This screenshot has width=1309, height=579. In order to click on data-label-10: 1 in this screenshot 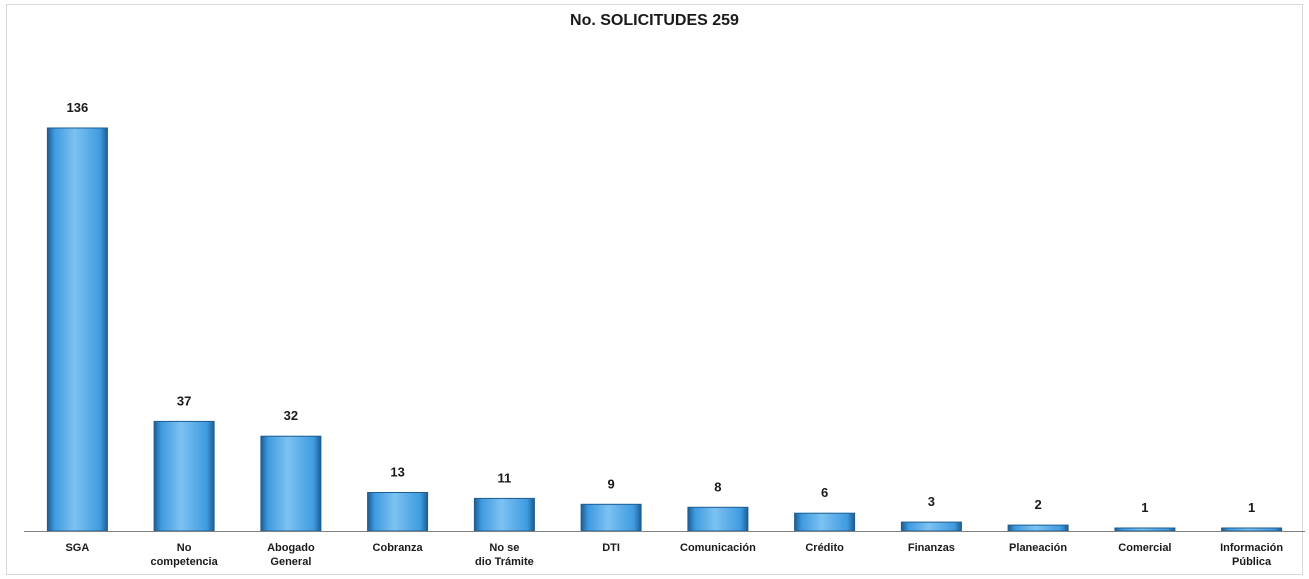, I will do `click(1144, 507)`.